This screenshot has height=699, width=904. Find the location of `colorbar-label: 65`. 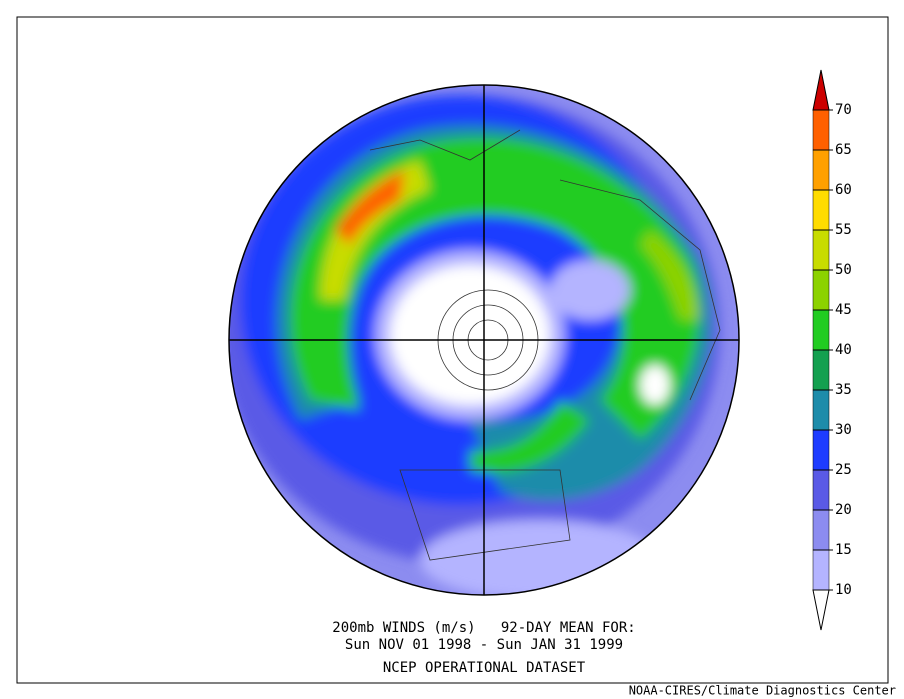

colorbar-label: 65 is located at coordinates (843, 150).